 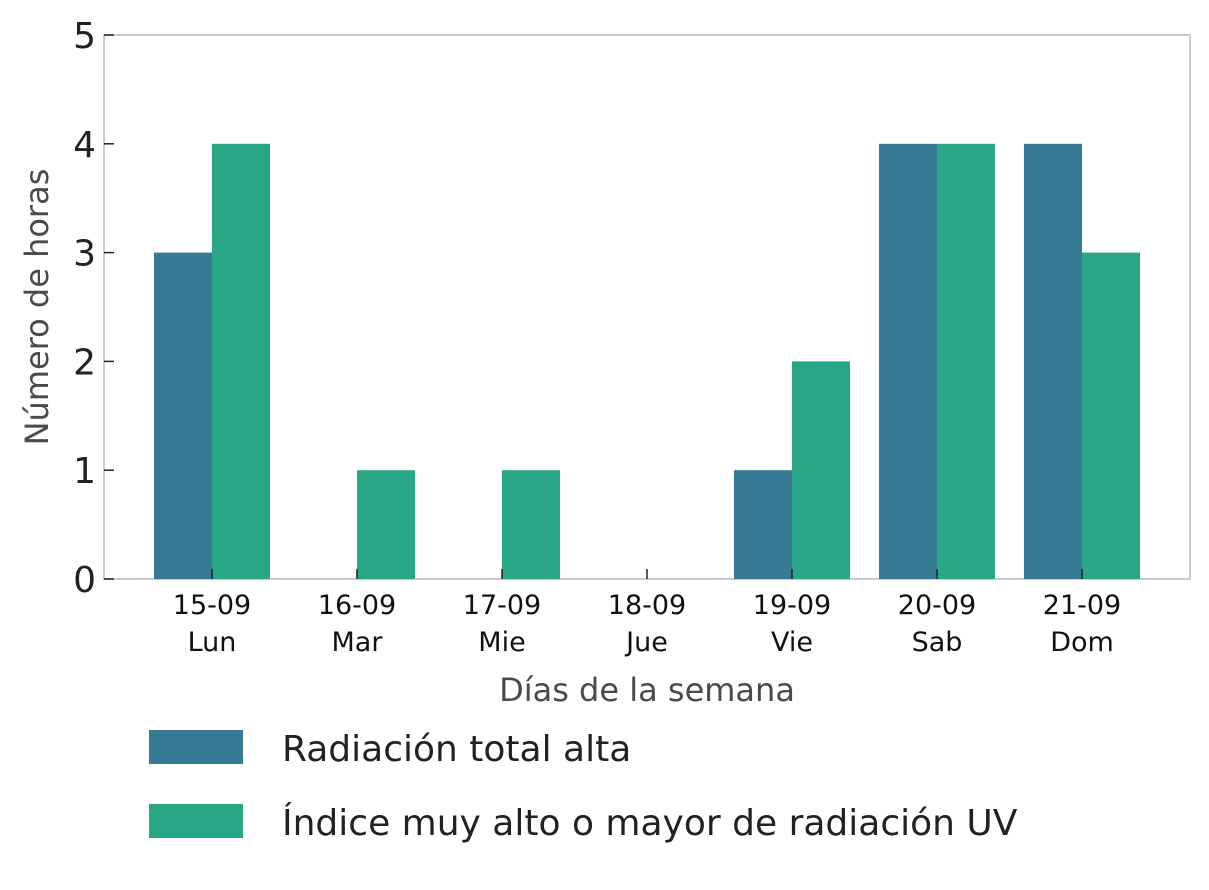 I want to click on x-tick-label-5: 19-09 Vie, so click(x=792, y=624).